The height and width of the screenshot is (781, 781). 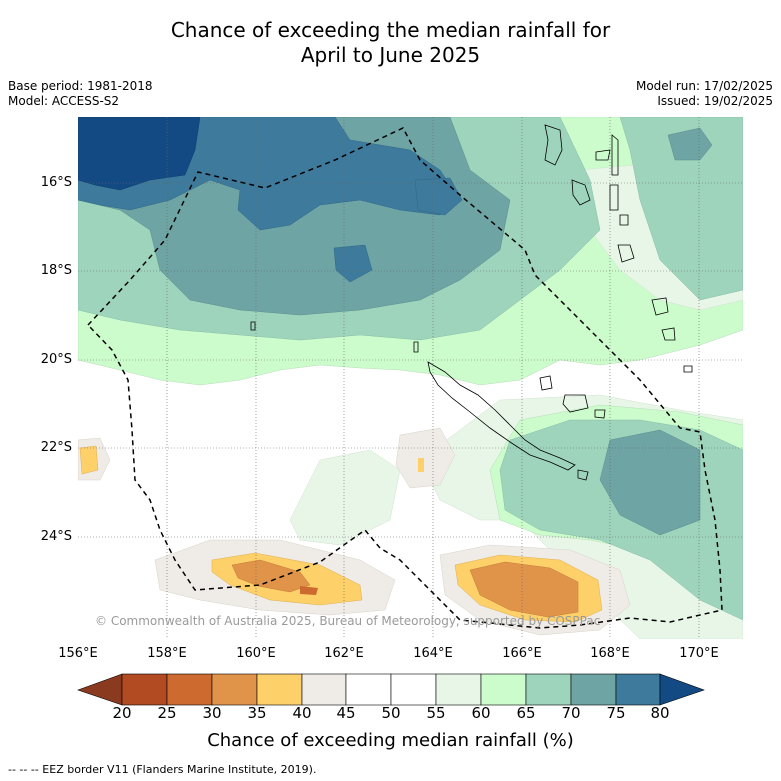 I want to click on colorbar-tick: 30, so click(x=212, y=713).